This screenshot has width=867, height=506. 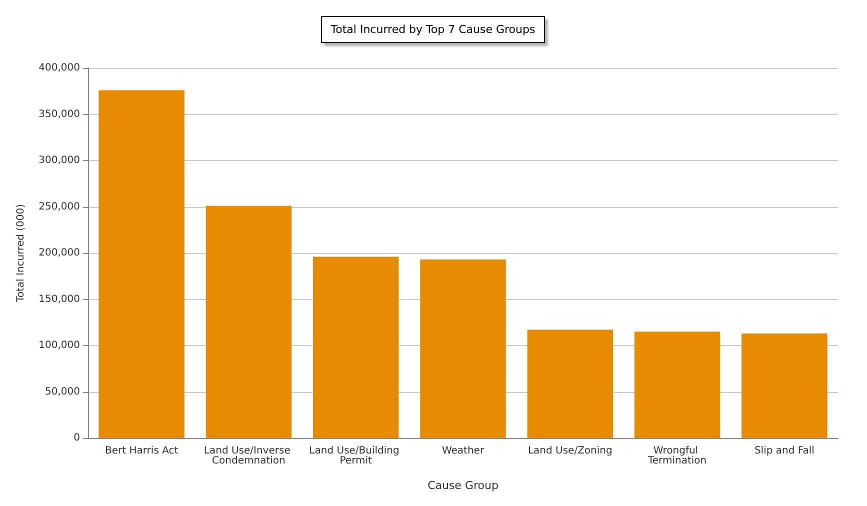 I want to click on x-tick-label: Land Use/Building Permit, so click(x=356, y=456).